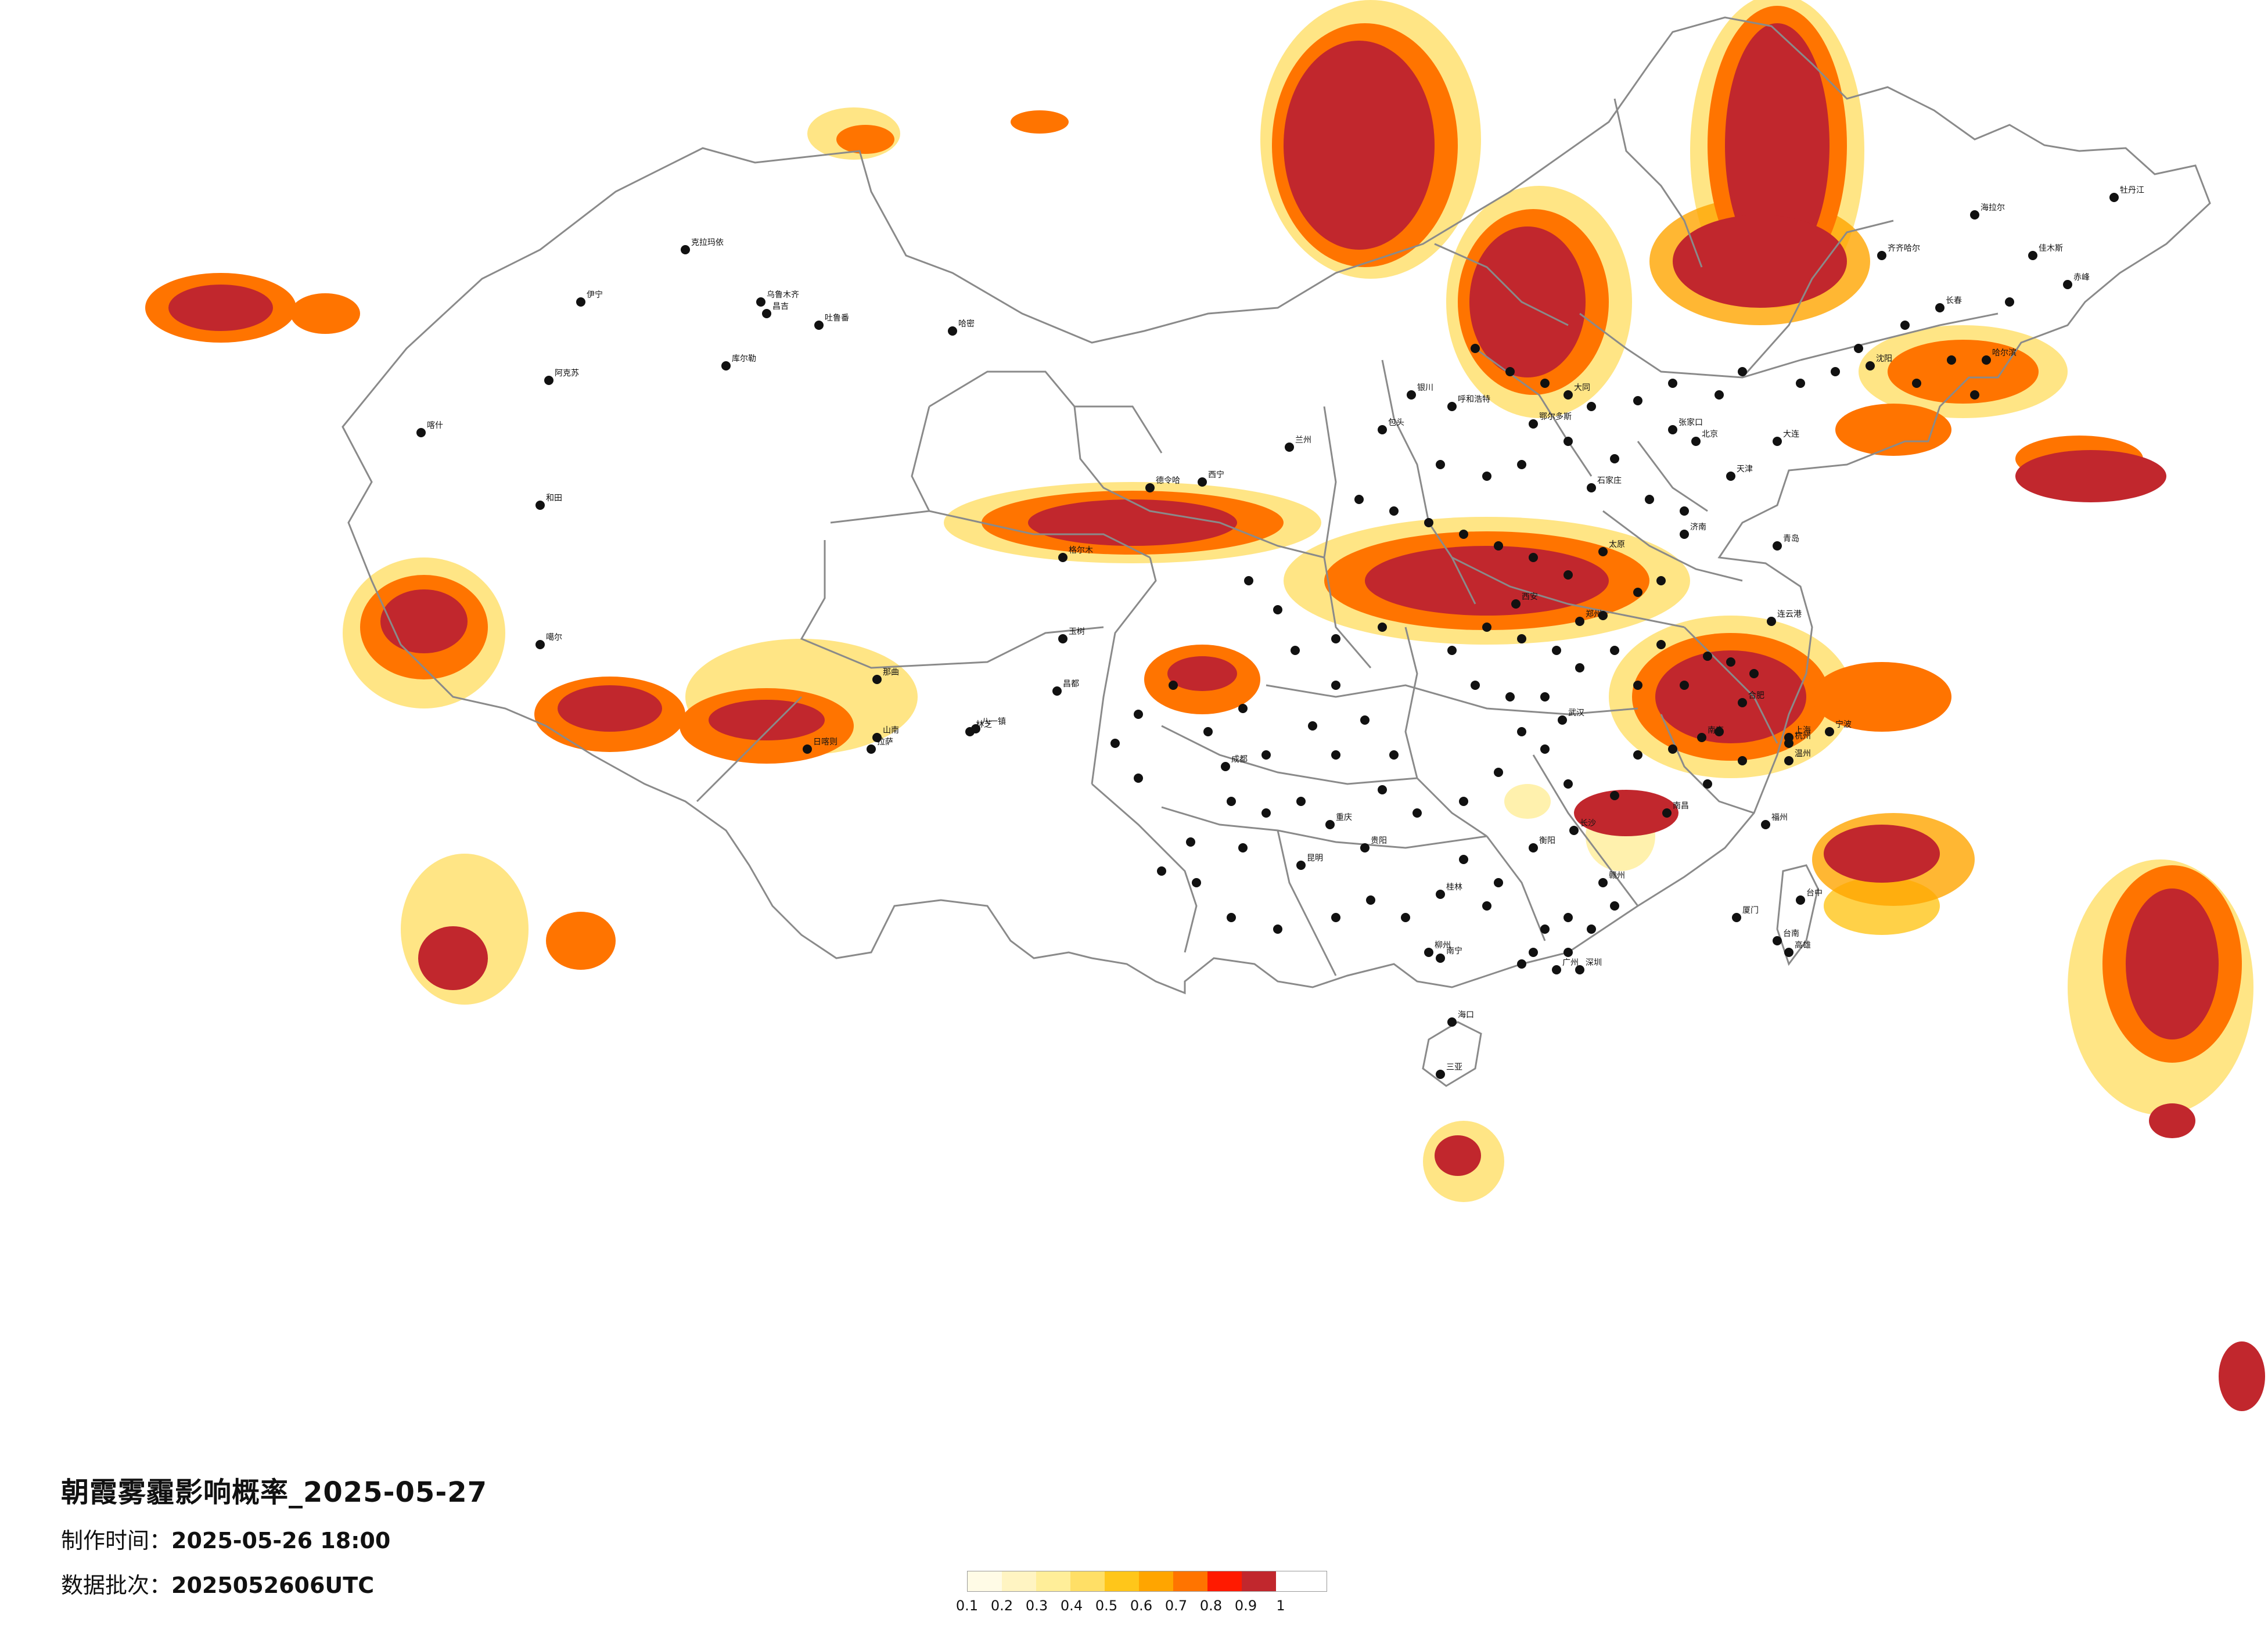 This screenshot has height=1626, width=2268. Describe the element at coordinates (435, 426) in the screenshot. I see `city-label: 喀什` at that location.